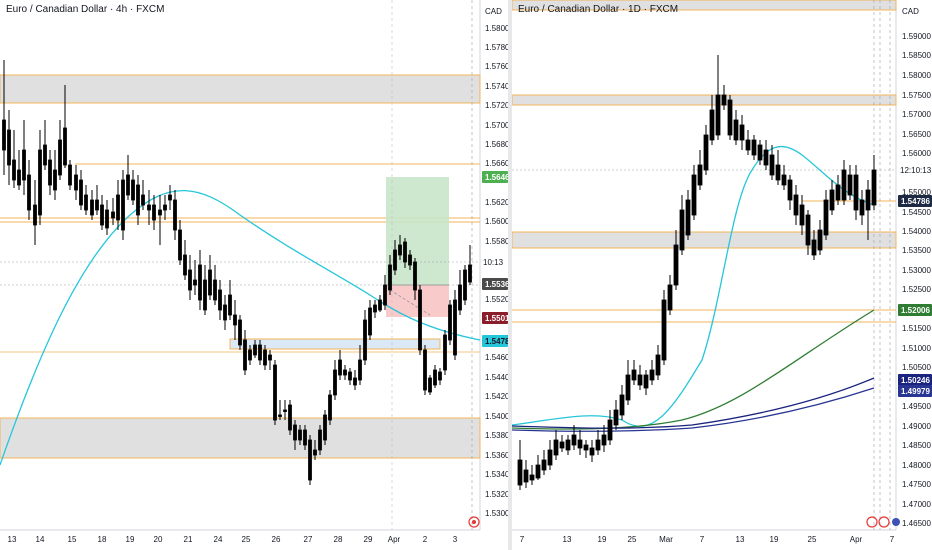 The height and width of the screenshot is (550, 932). I want to click on stop-price-badge: 1.55014, so click(496, 318).